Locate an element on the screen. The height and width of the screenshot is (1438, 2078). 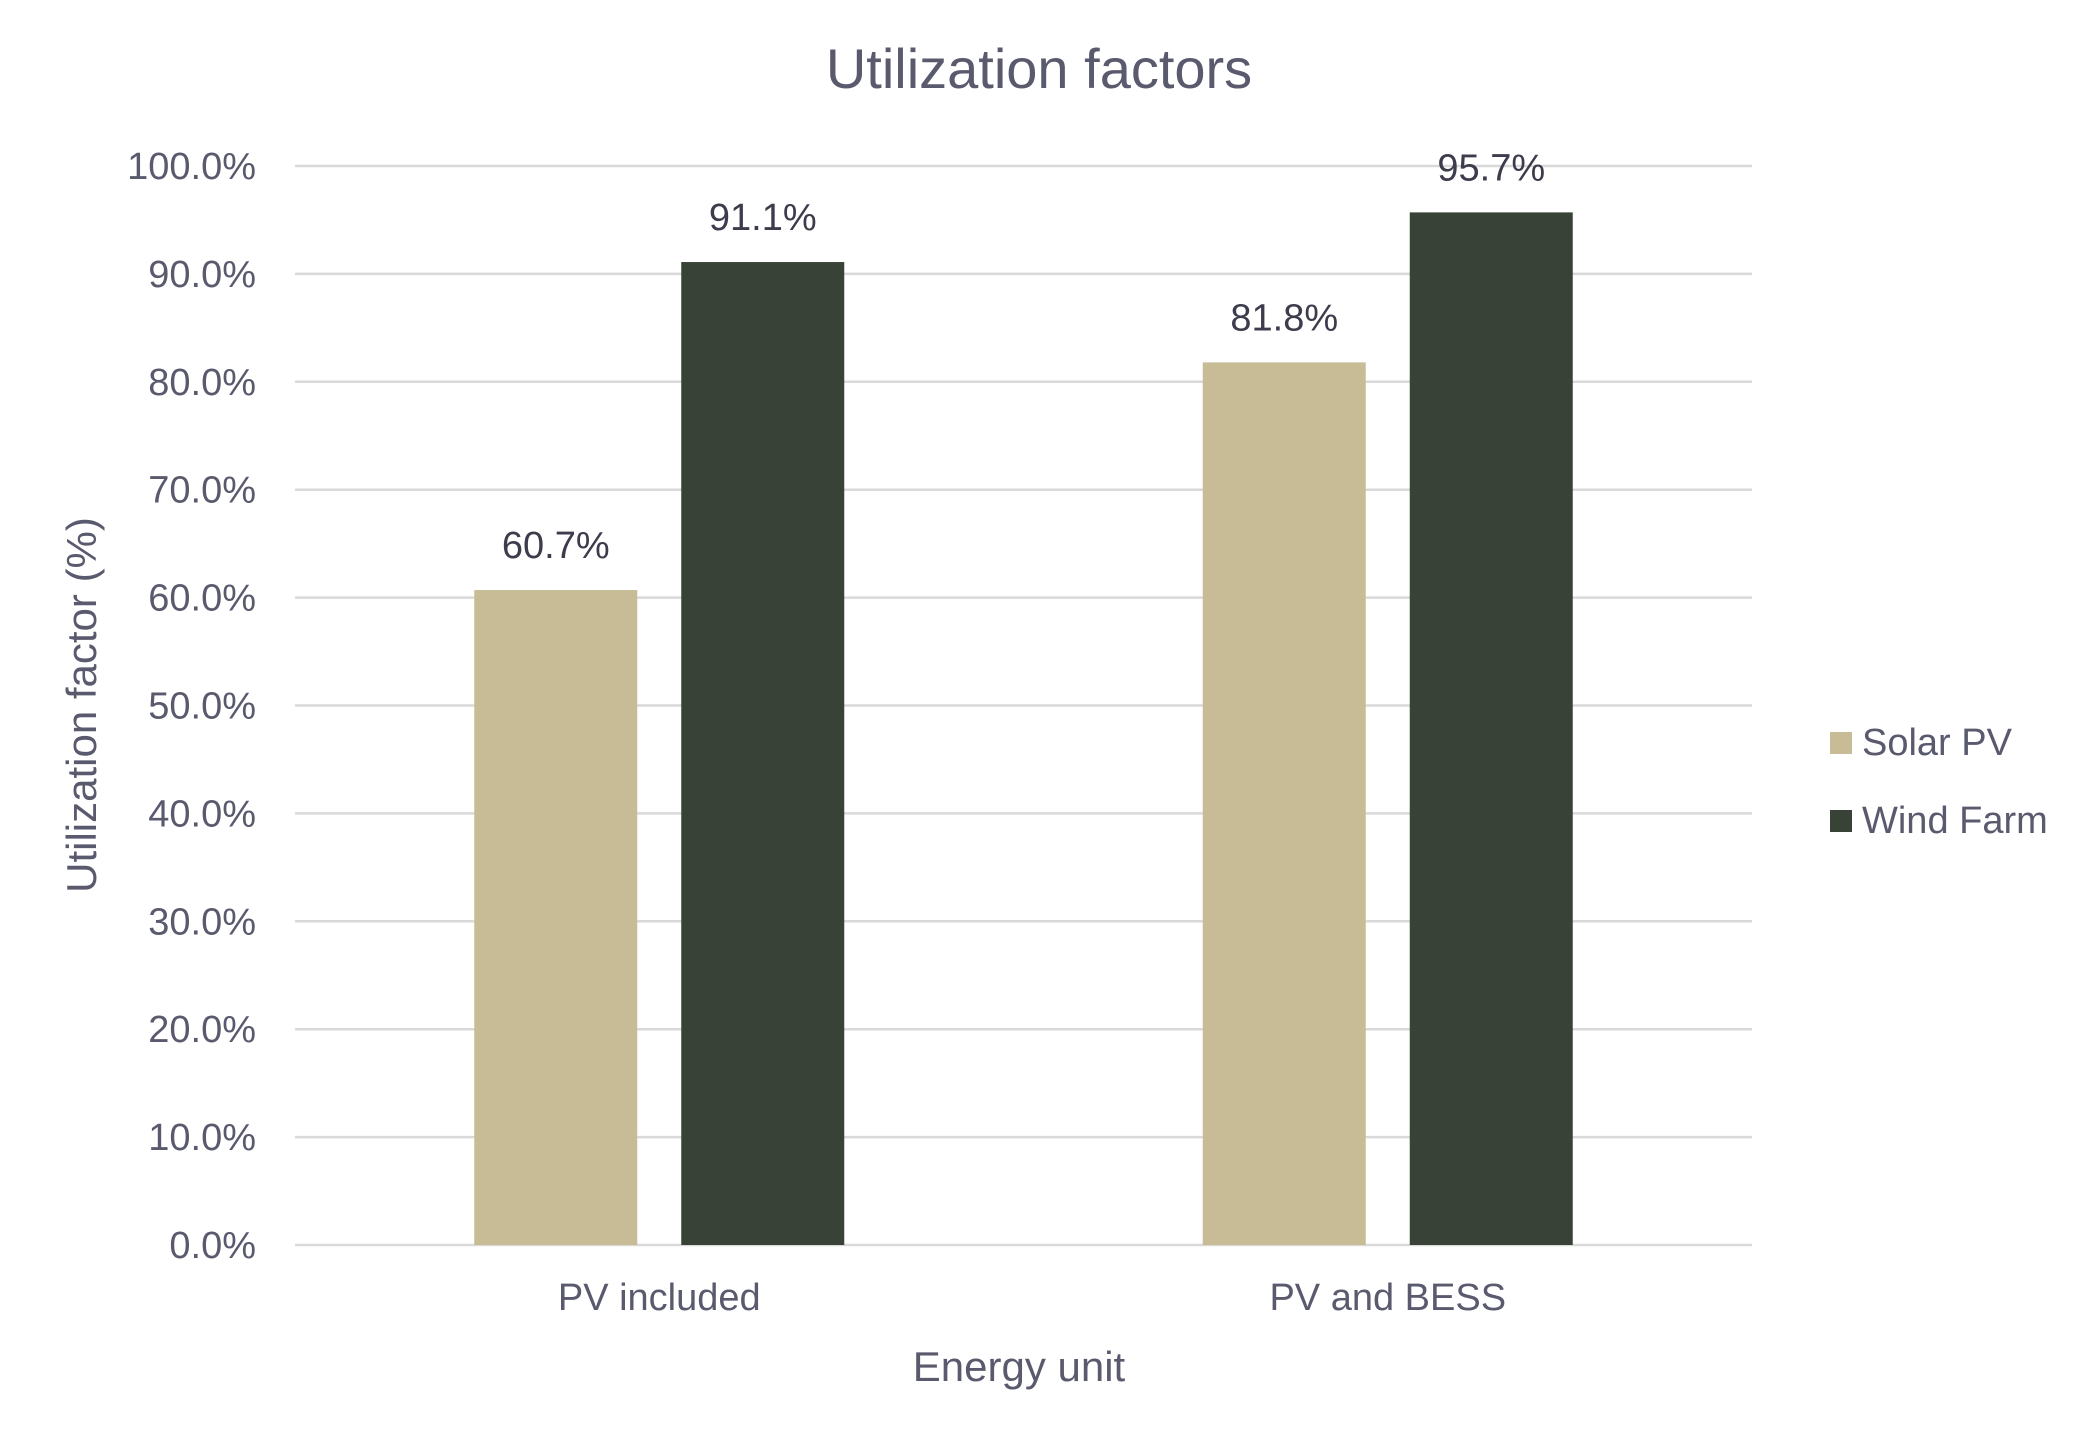
y-tick-label: 90.0% is located at coordinates (202, 275).